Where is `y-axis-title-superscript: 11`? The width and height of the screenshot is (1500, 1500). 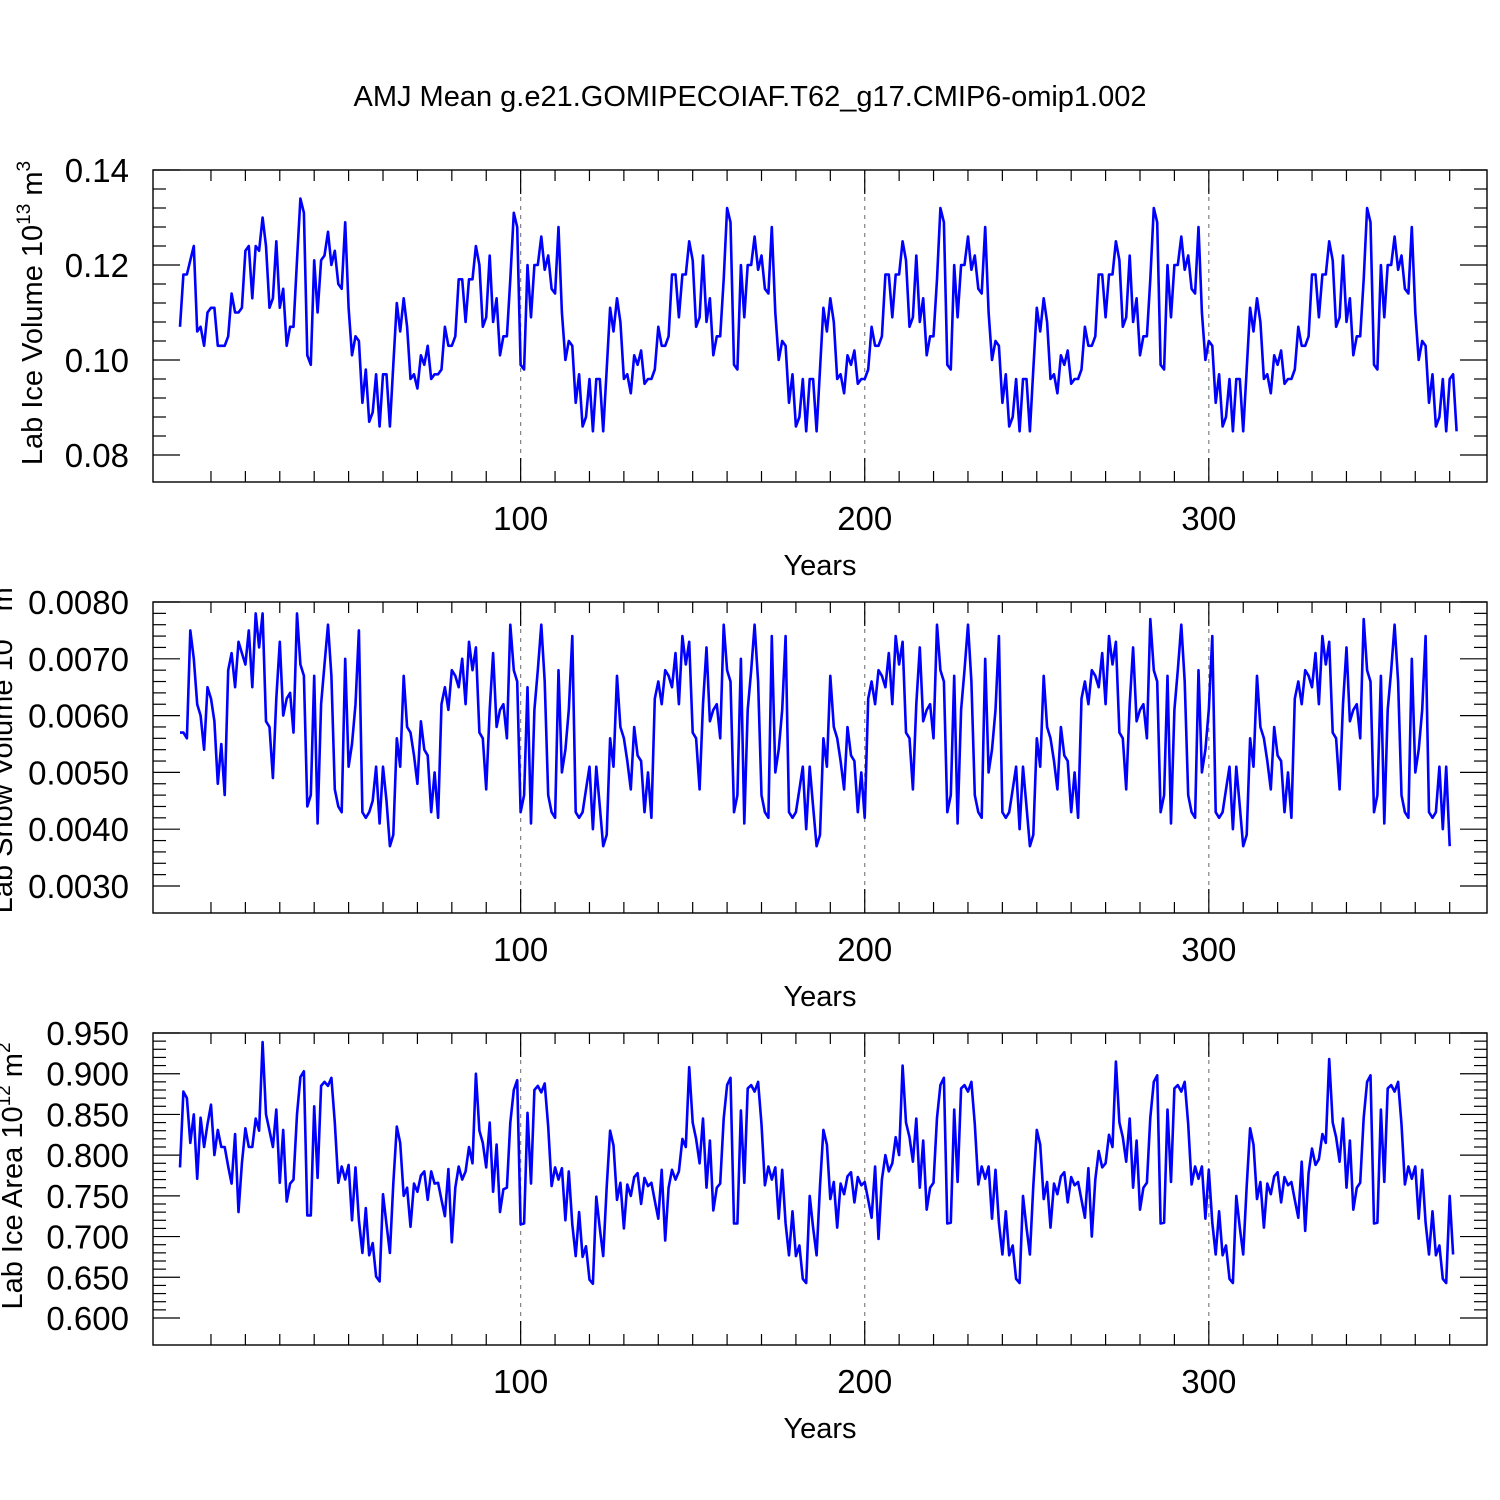 y-axis-title-superscript: 11 is located at coordinates (2, 629).